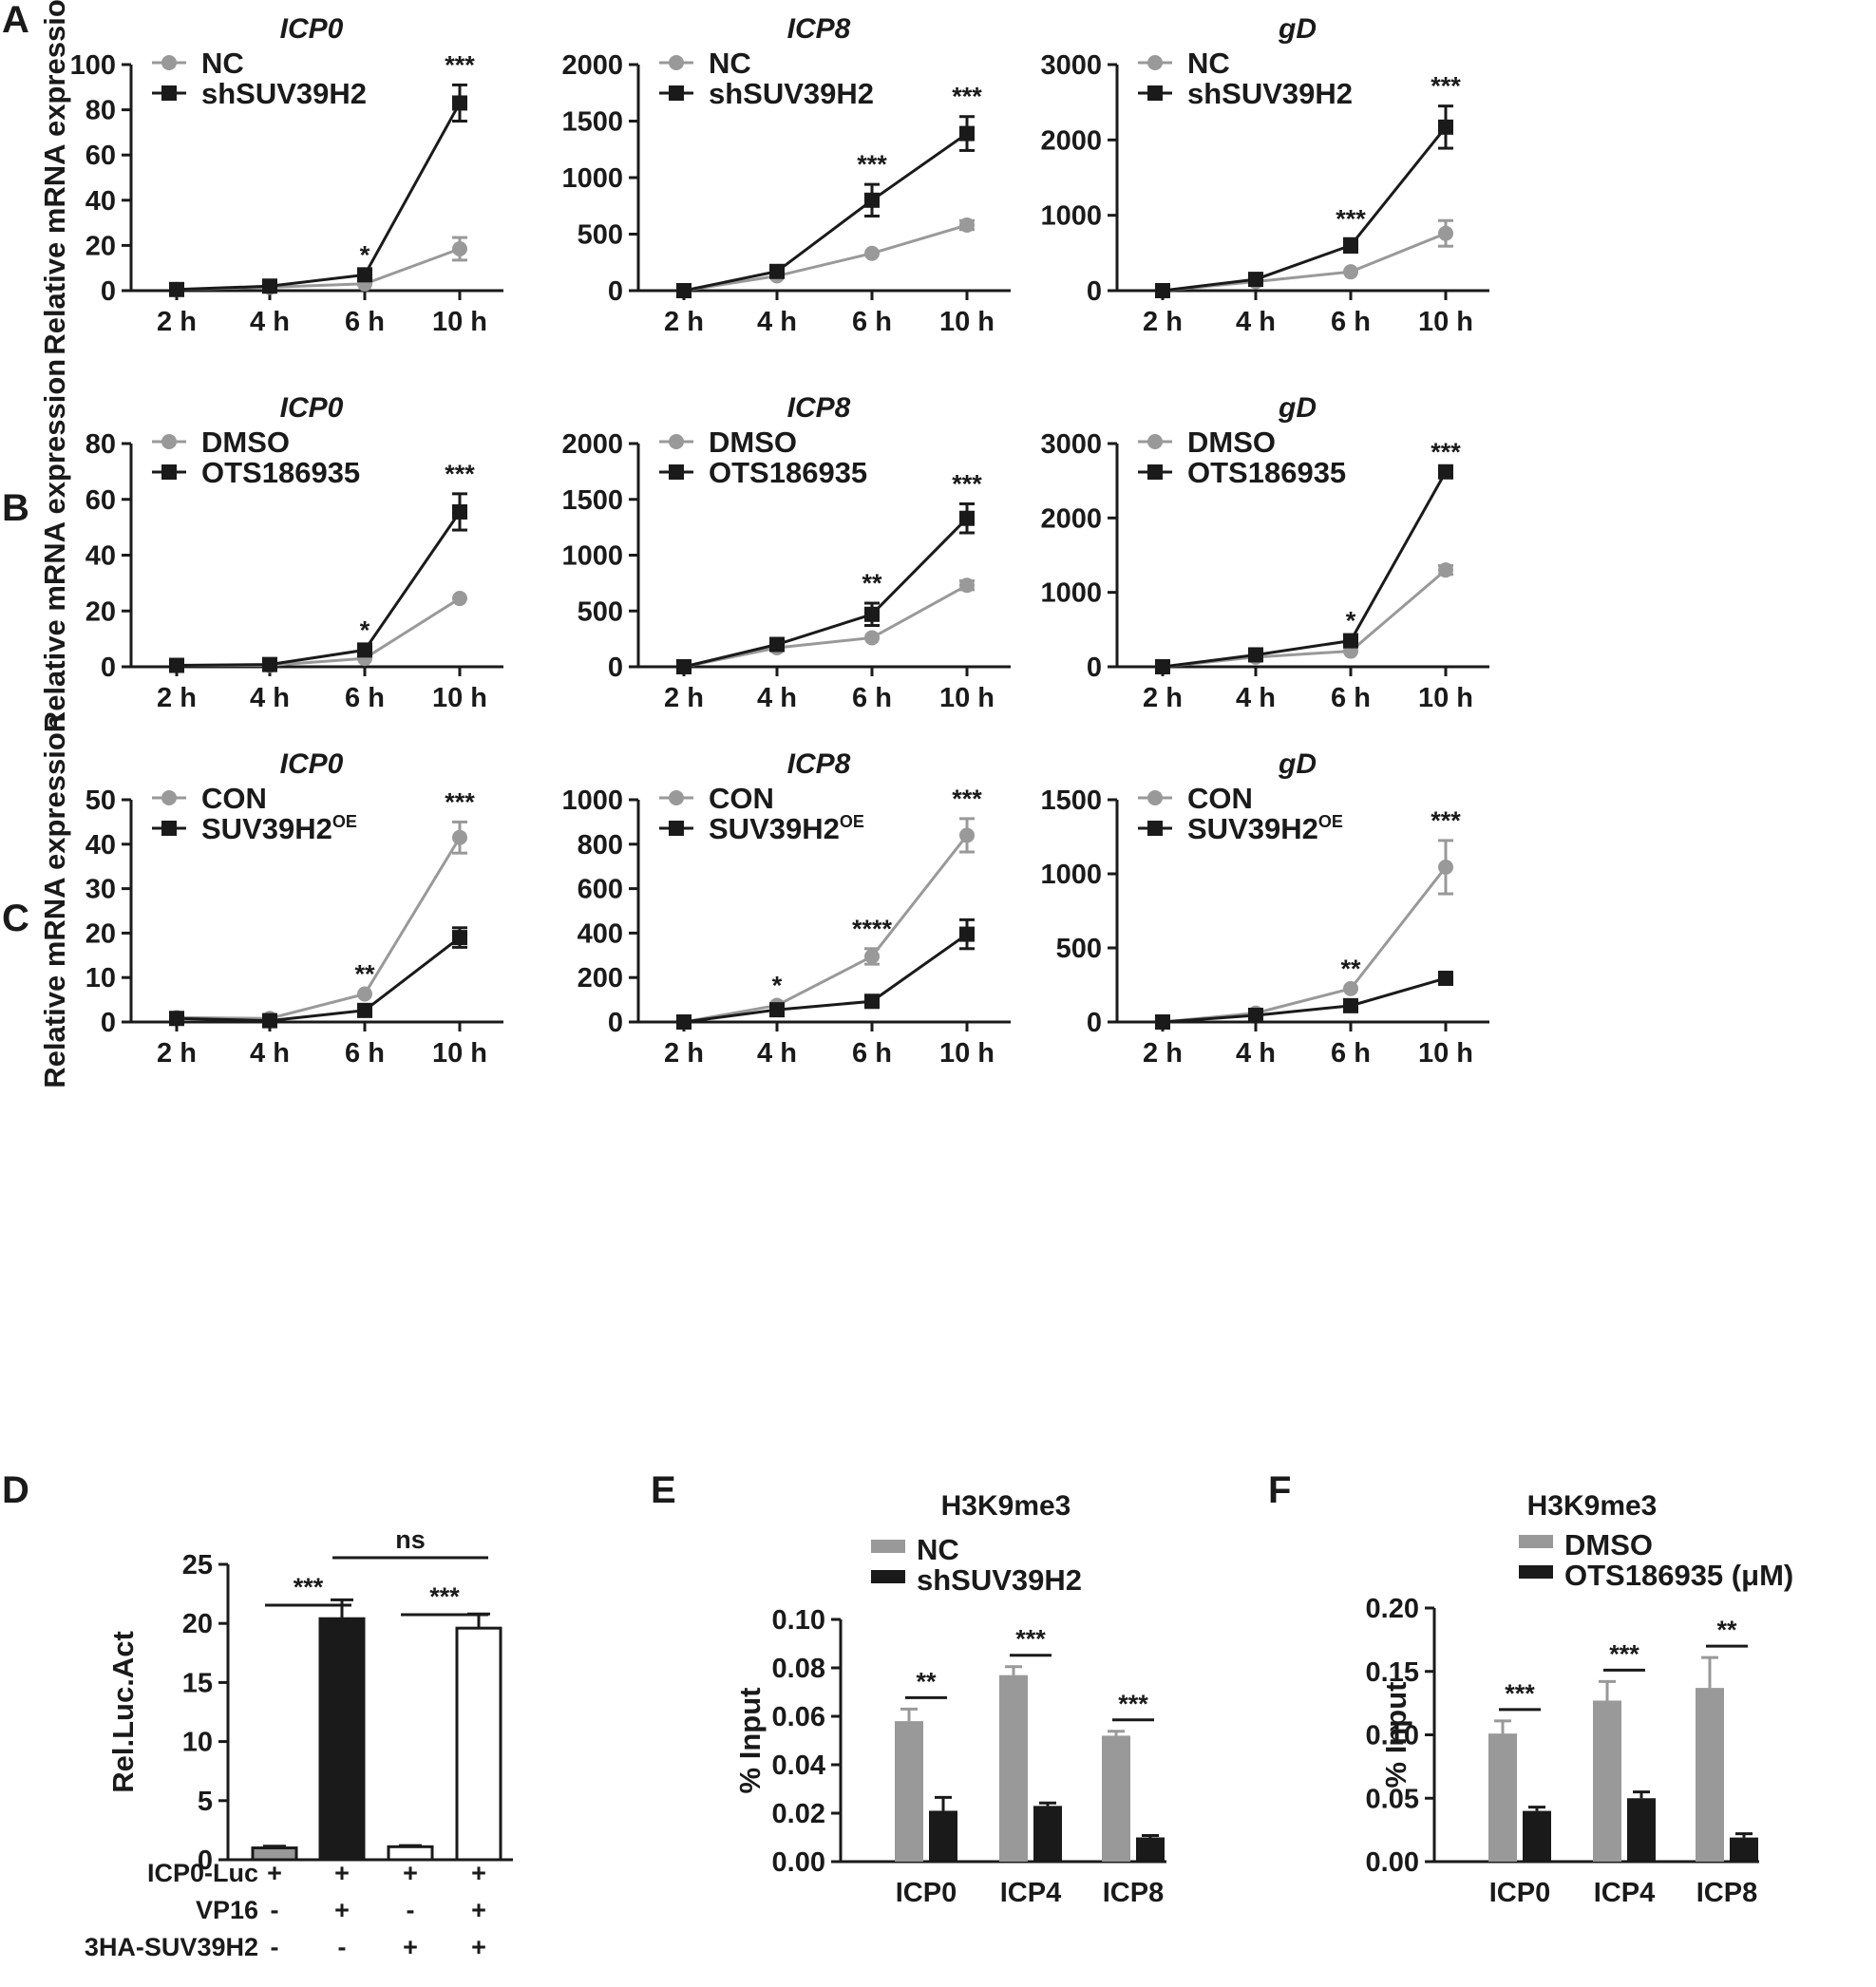  Describe the element at coordinates (1624, 1893) in the screenshot. I see `x-tick-label: ICP4` at that location.